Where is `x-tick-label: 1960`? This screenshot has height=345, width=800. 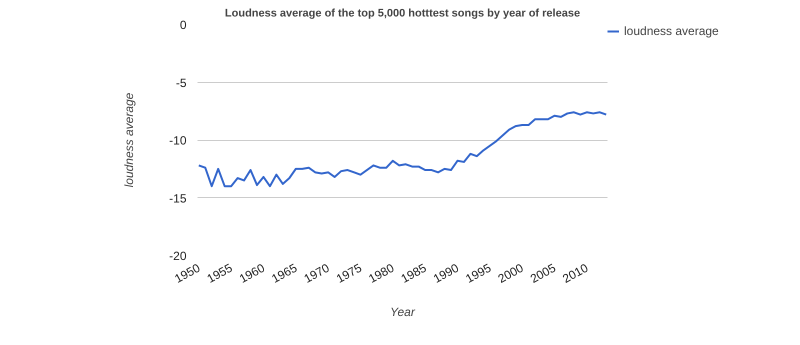 x-tick-label: 1960 is located at coordinates (252, 273).